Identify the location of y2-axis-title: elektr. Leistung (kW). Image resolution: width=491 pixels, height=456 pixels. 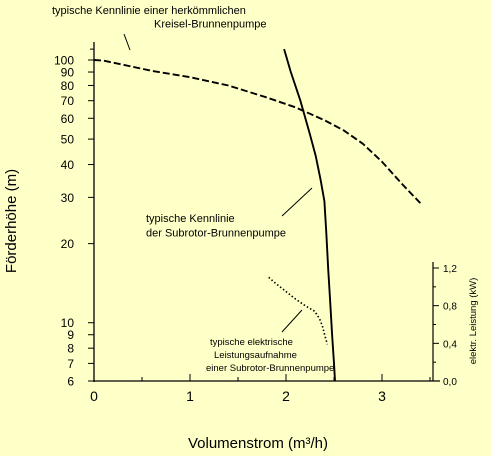
(473, 321).